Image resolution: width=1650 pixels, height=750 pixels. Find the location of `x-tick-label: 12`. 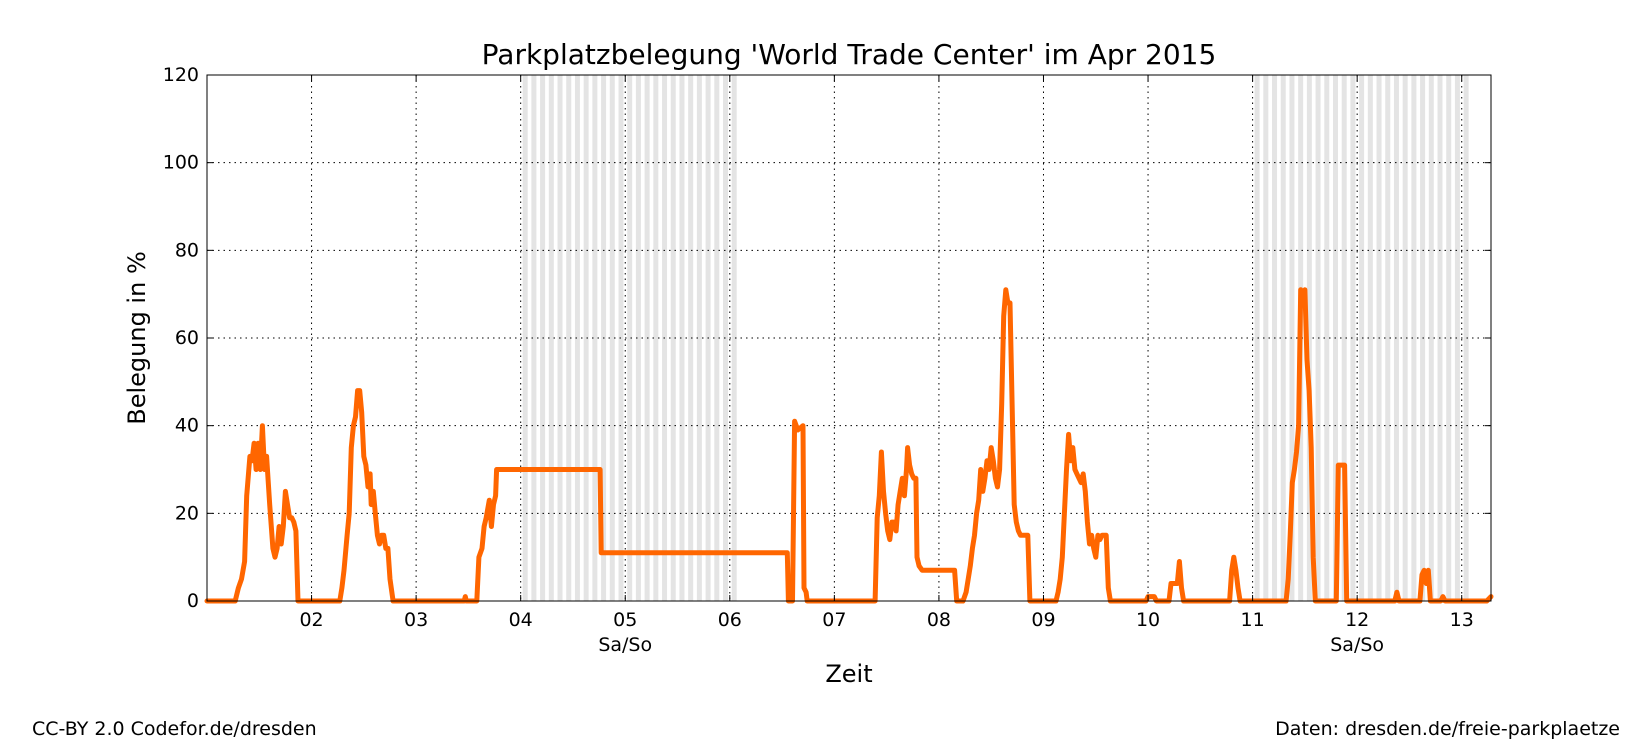

x-tick-label: 12 is located at coordinates (1357, 620).